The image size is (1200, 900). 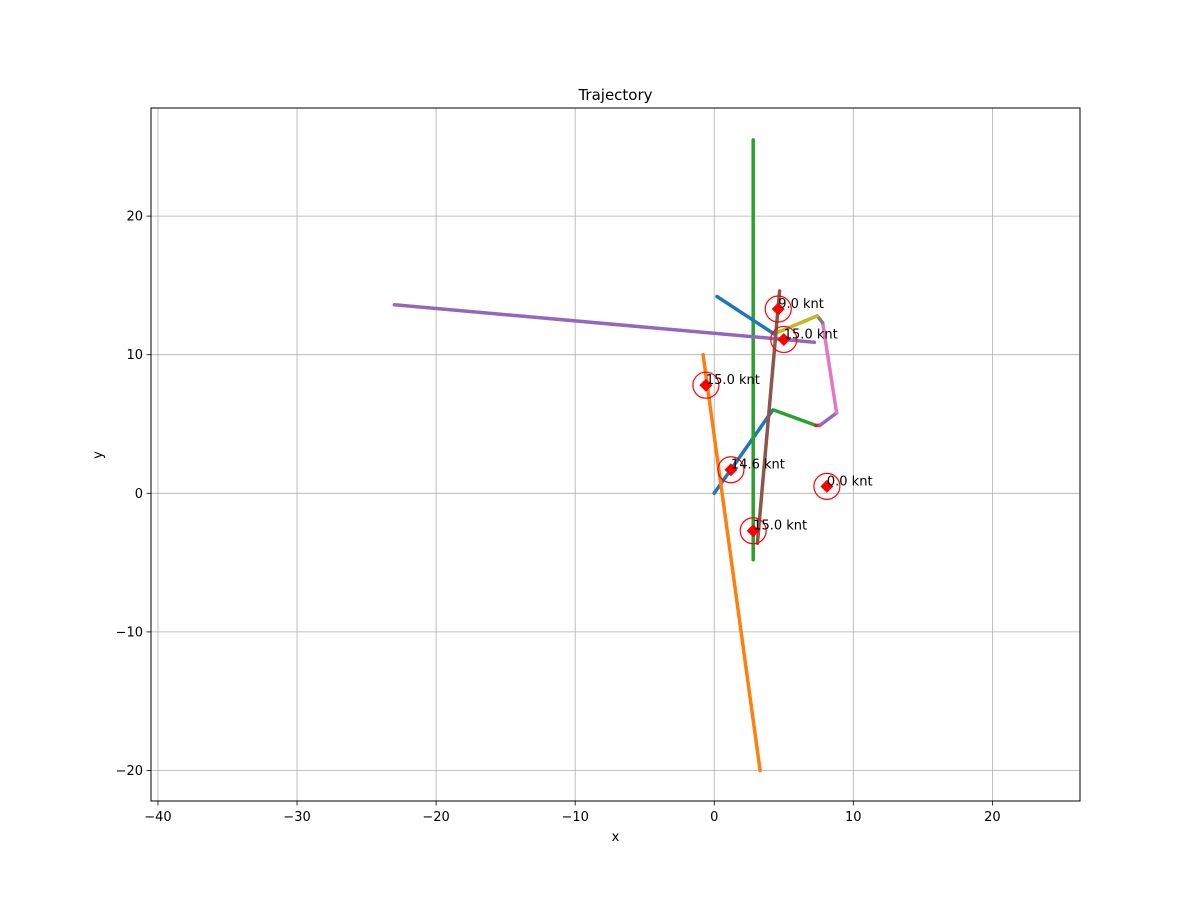 I want to click on x-tick-label: −30, so click(x=296, y=817).